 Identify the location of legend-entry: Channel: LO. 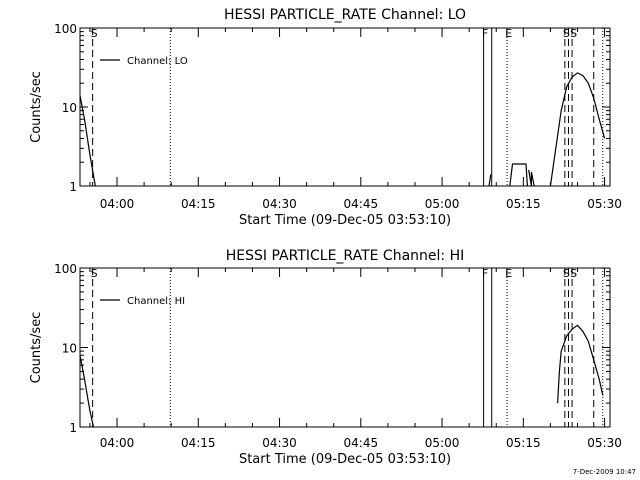
(157, 61).